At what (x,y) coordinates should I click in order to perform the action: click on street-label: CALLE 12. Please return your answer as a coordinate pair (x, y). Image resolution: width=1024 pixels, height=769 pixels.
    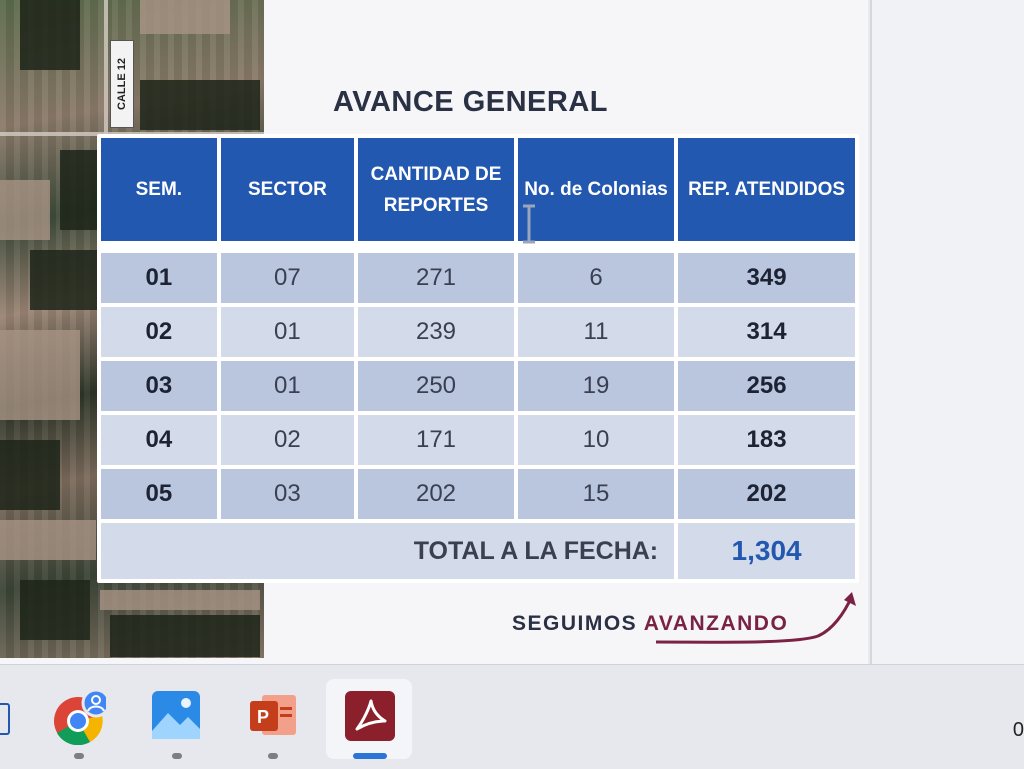
    Looking at the image, I should click on (122, 84).